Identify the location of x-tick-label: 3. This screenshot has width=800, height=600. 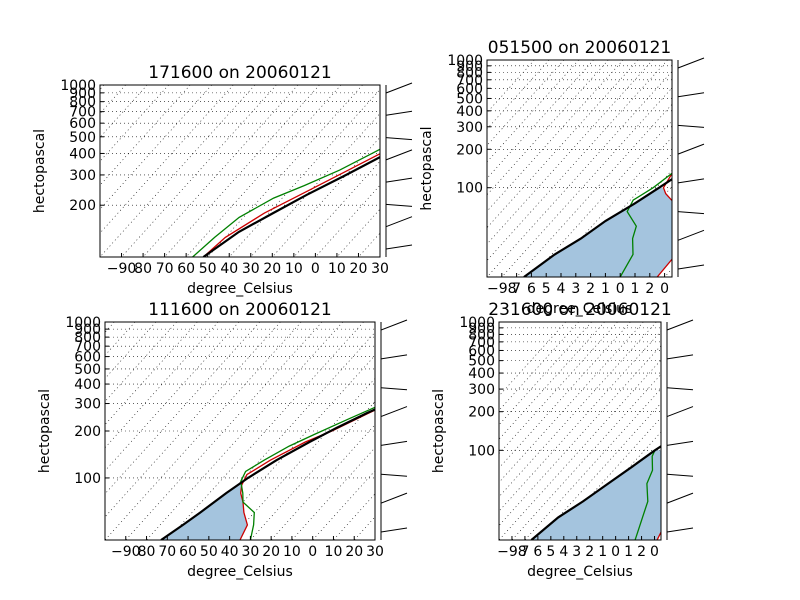
(576, 552).